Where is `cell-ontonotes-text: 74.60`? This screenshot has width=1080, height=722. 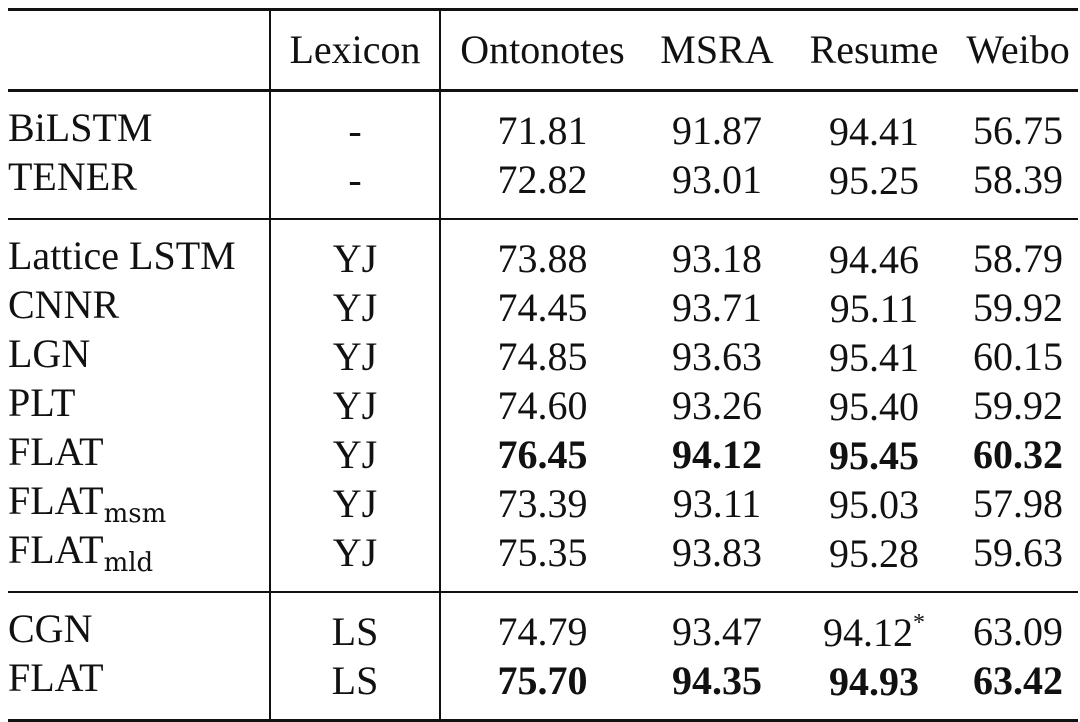
cell-ontonotes-text: 74.60 is located at coordinates (542, 405).